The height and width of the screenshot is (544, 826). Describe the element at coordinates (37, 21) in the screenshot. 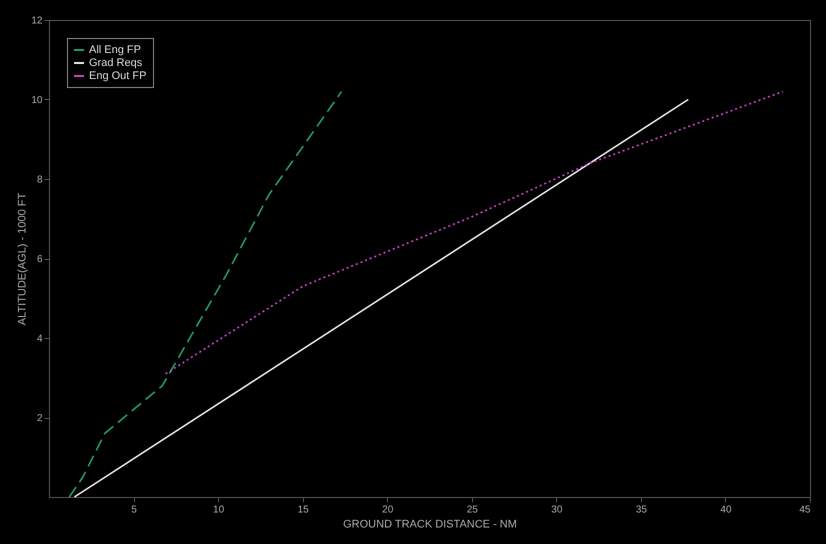

I see `y-tick-label: 12` at that location.